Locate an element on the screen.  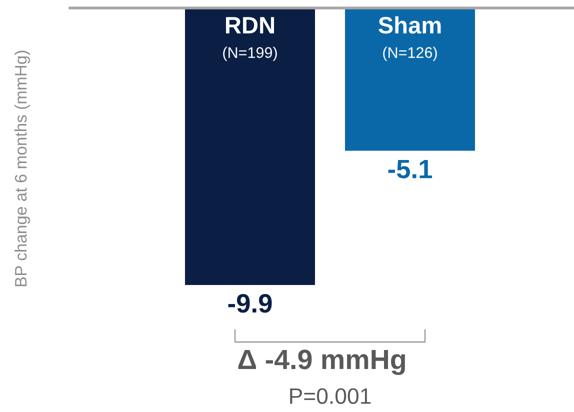
text: Δ -4.9 mmHg is located at coordinates (321, 362).